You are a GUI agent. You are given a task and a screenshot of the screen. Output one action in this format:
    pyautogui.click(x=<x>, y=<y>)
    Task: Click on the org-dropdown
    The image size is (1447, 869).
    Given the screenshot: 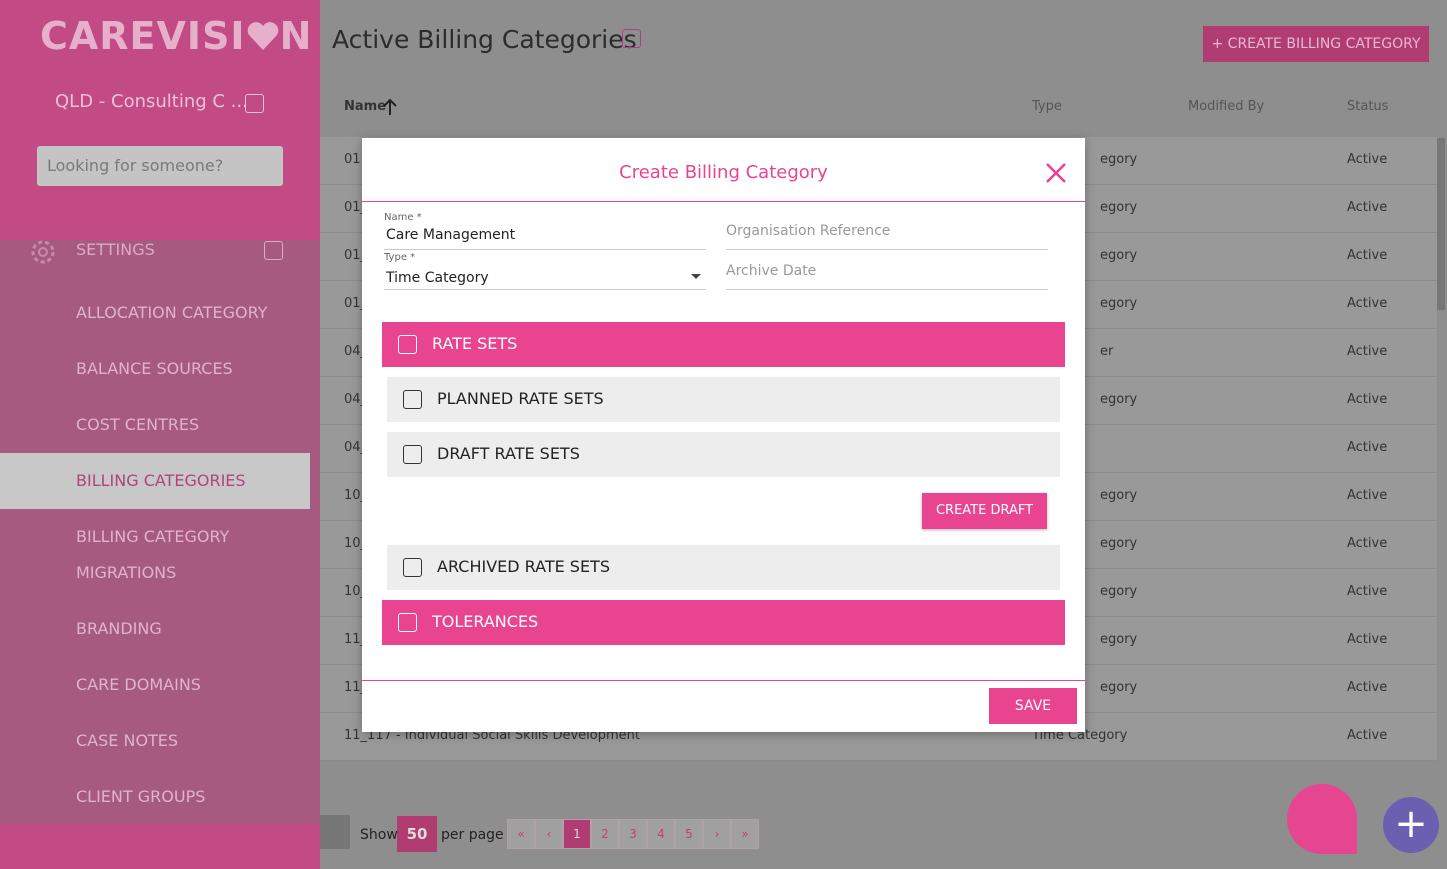 What is the action you would take?
    pyautogui.click(x=254, y=103)
    